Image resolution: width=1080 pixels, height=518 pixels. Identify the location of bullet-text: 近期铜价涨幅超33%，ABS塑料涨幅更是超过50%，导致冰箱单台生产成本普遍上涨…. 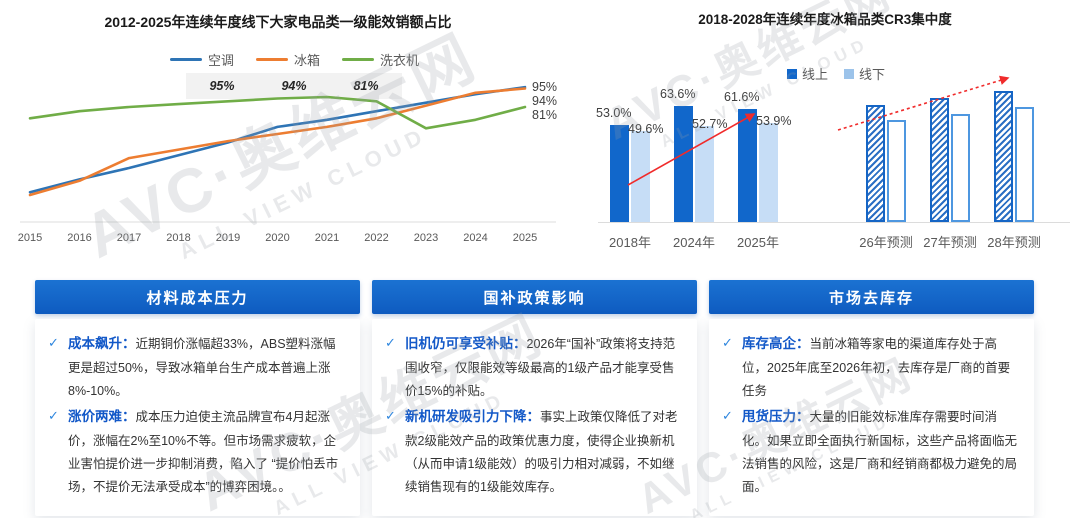
(202, 368).